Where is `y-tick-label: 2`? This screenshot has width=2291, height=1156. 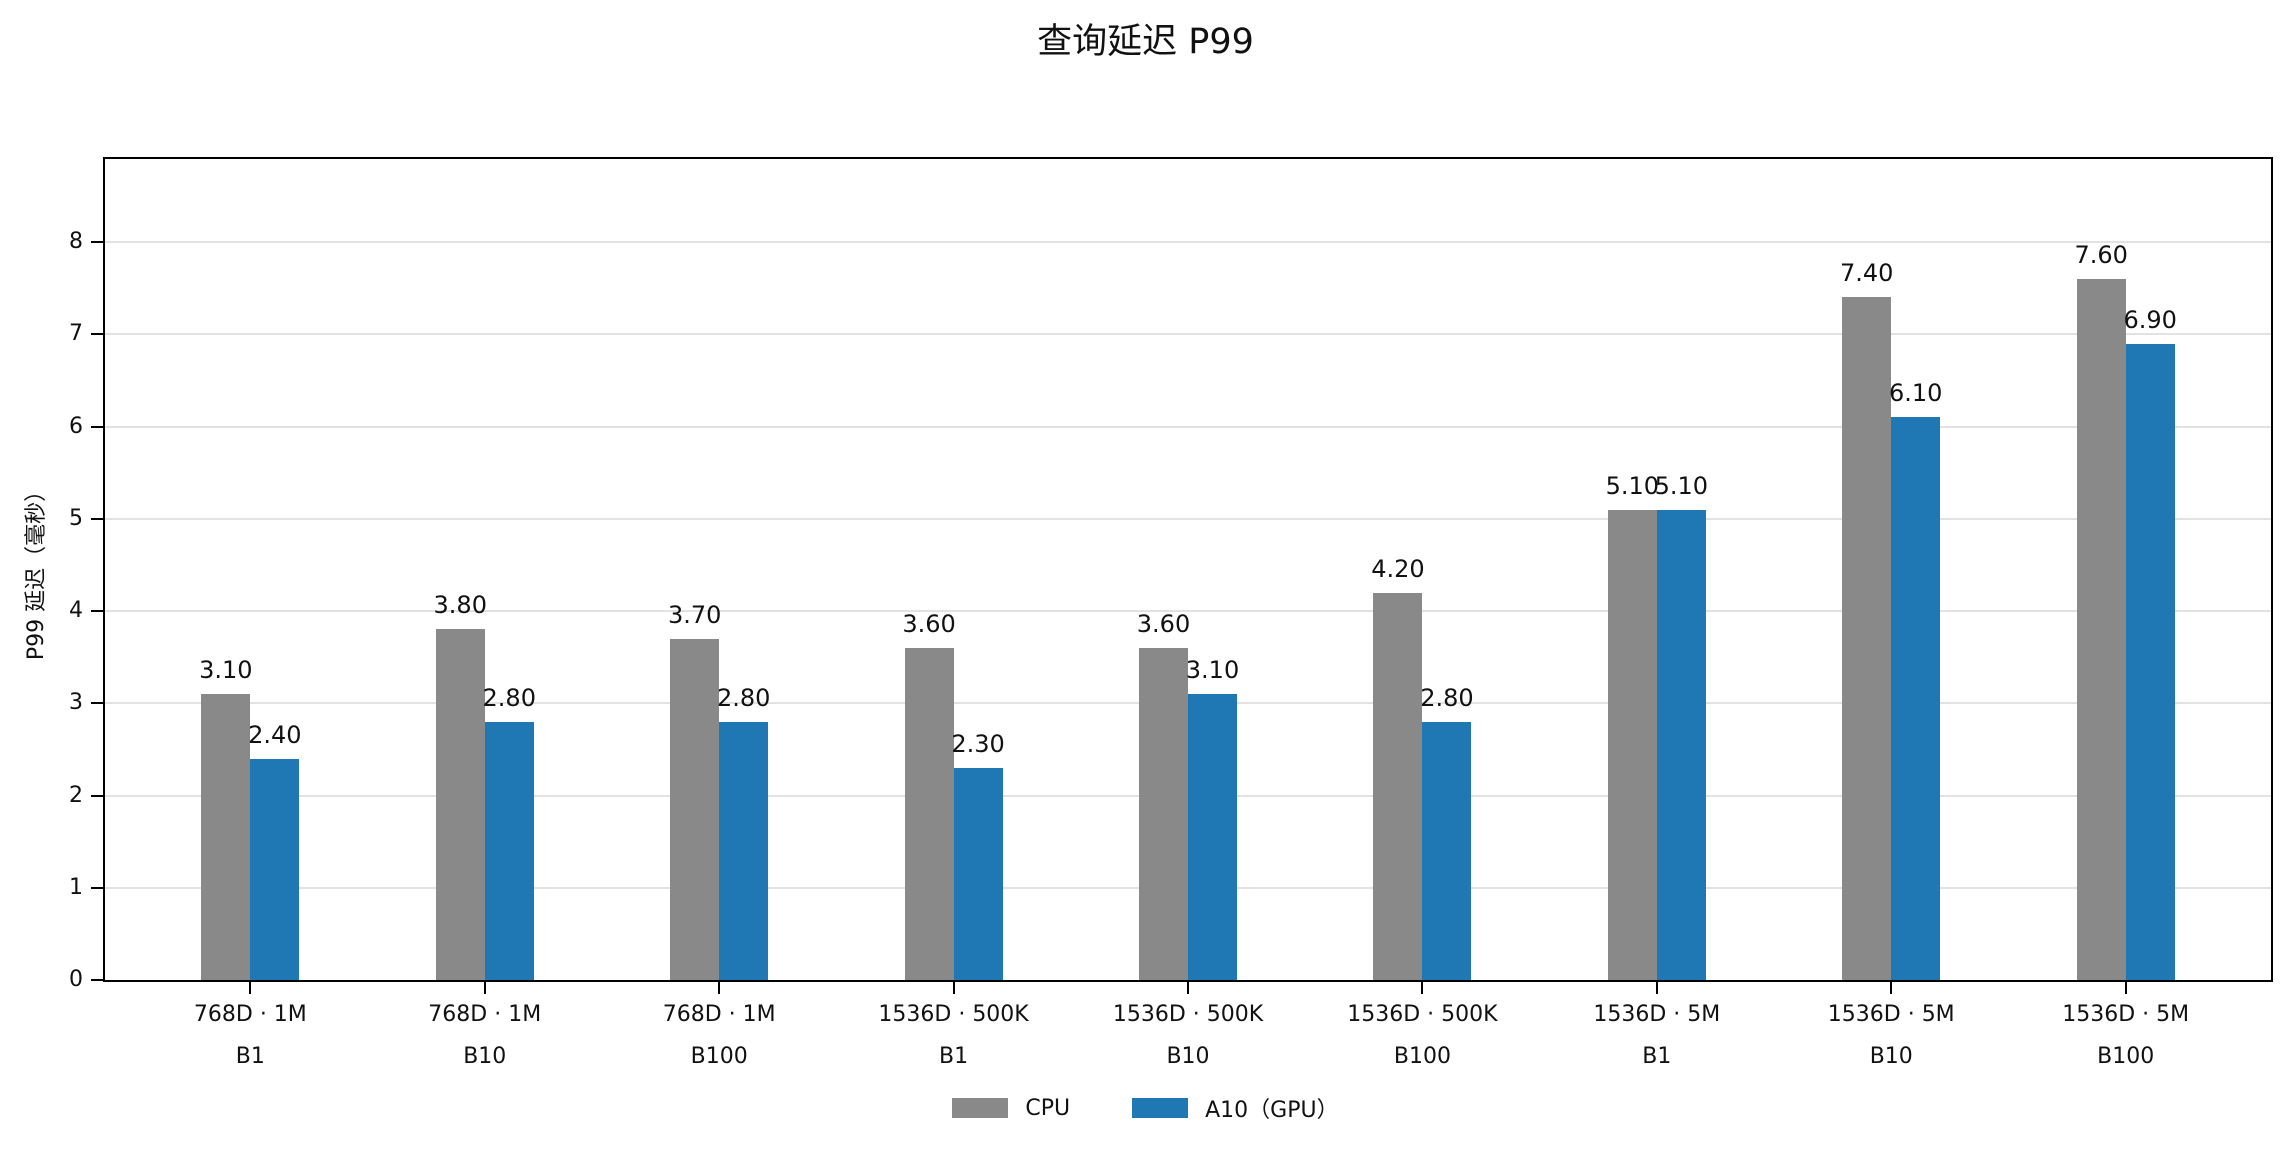
y-tick-label: 2 is located at coordinates (76, 795).